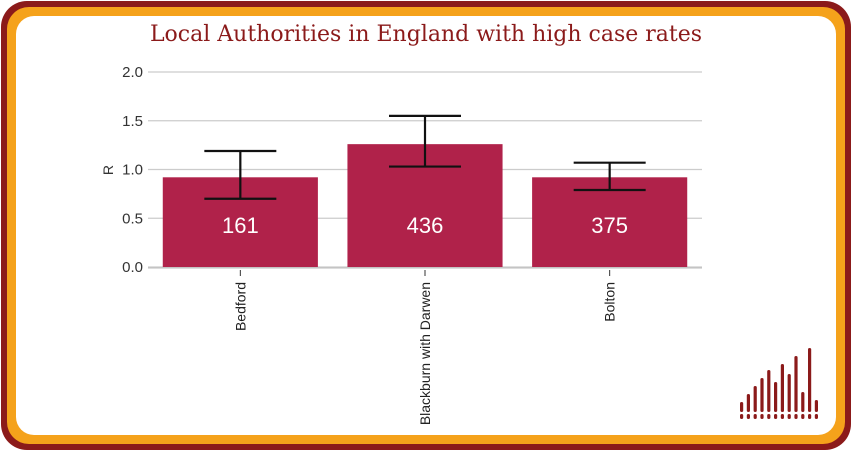 Image resolution: width=852 pixels, height=451 pixels. I want to click on y-tick-label: 1.0, so click(132, 170).